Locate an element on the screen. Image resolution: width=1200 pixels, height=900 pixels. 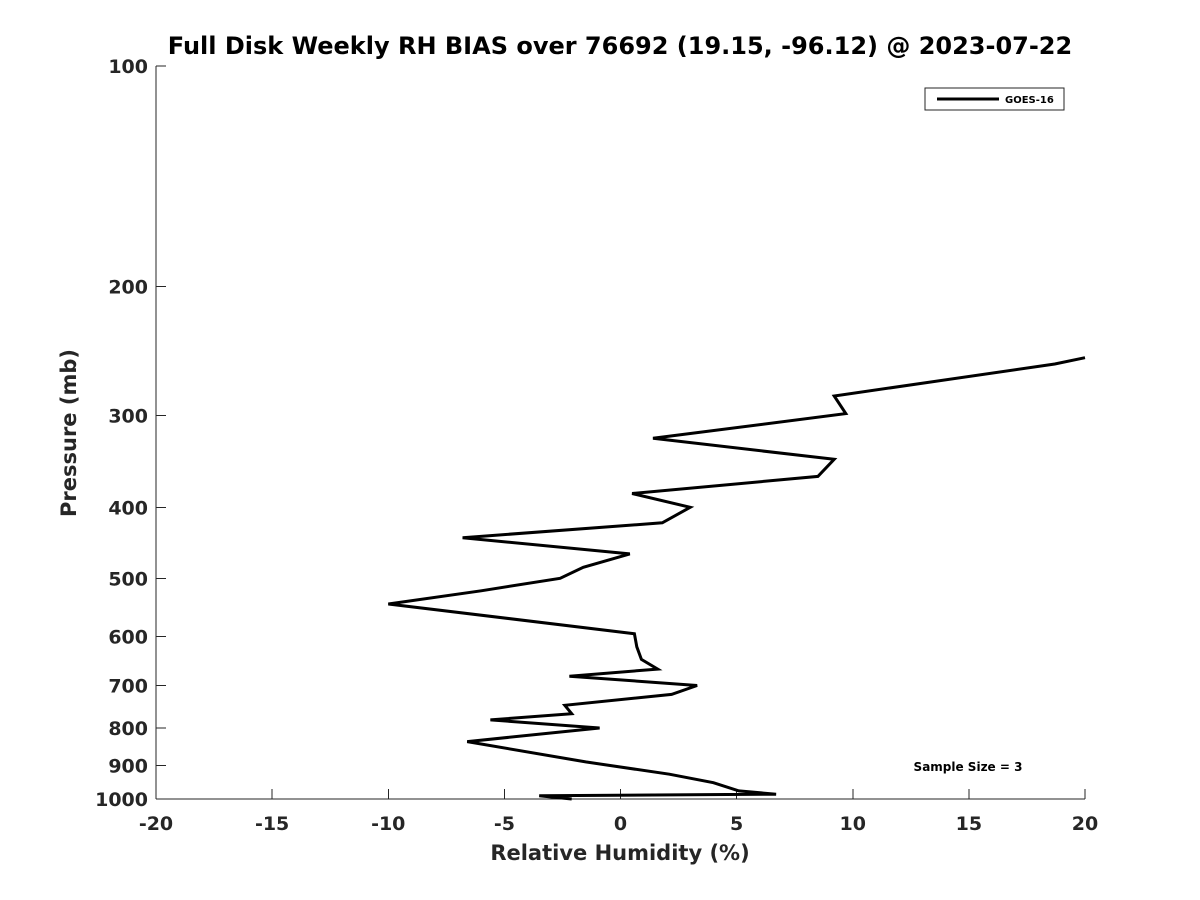
x-tick-label: 20 is located at coordinates (1085, 824).